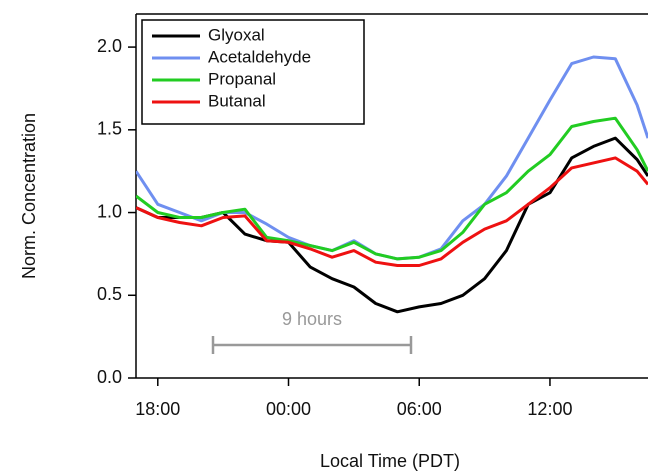 The image size is (648, 474). What do you see at coordinates (157, 409) in the screenshot?
I see `x-tick-label: 18:00` at bounding box center [157, 409].